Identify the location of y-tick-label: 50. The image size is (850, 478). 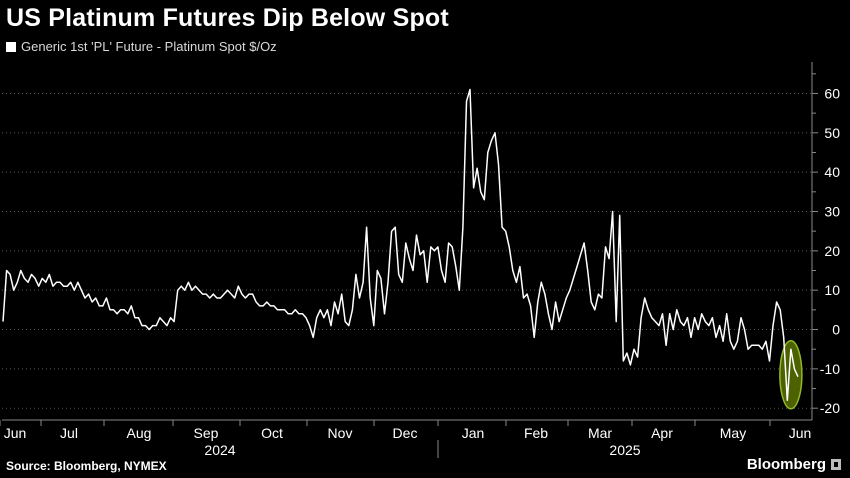
(832, 133).